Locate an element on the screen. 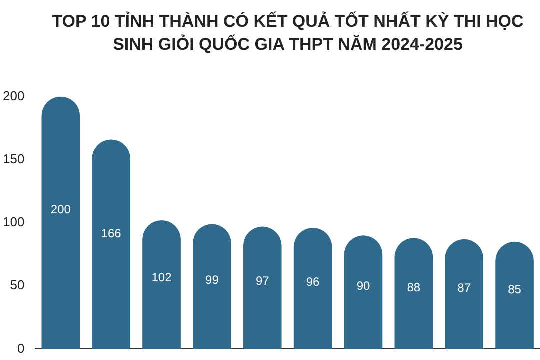  y-tick-label: 150 is located at coordinates (13, 158).